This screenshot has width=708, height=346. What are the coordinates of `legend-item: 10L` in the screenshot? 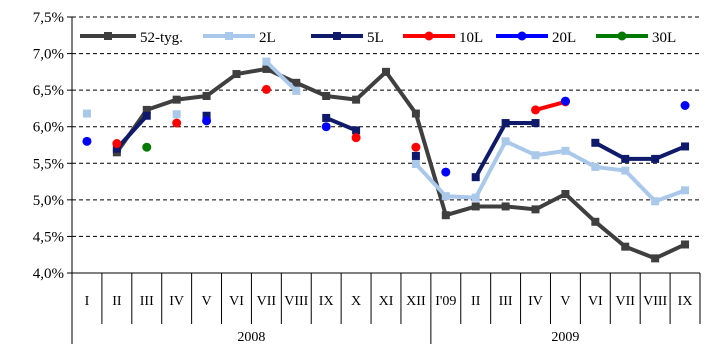 It's located at (443, 38).